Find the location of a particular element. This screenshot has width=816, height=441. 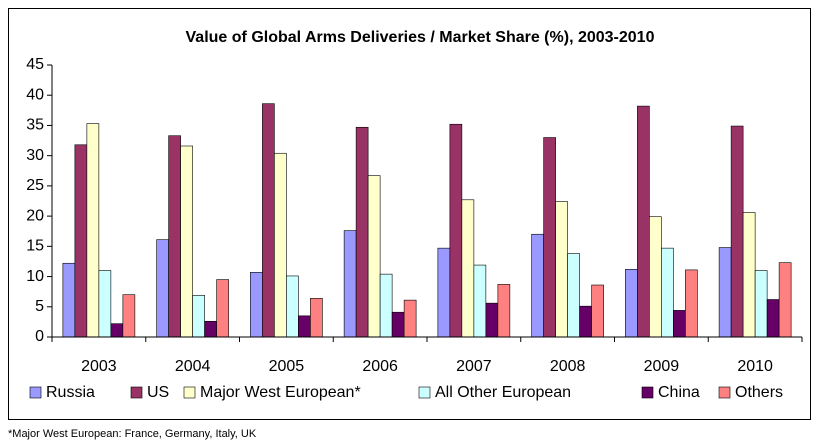

x-tick-label: 2004 is located at coordinates (193, 366).